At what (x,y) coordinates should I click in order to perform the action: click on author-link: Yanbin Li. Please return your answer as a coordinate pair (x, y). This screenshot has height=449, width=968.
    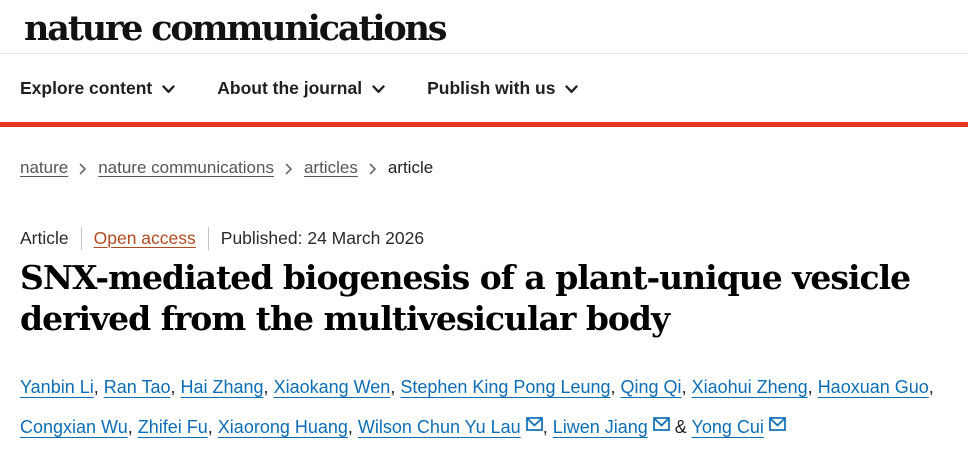
    Looking at the image, I should click on (57, 387).